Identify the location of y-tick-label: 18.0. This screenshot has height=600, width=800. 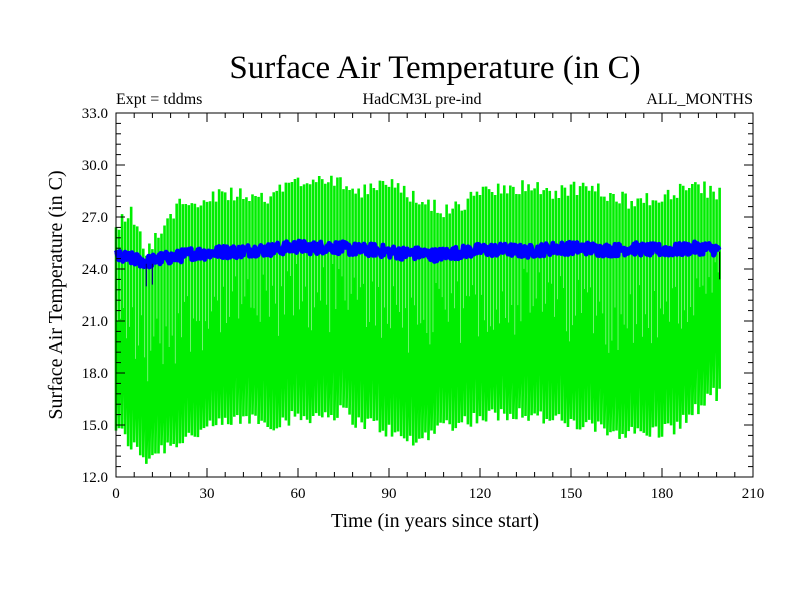
(95, 374).